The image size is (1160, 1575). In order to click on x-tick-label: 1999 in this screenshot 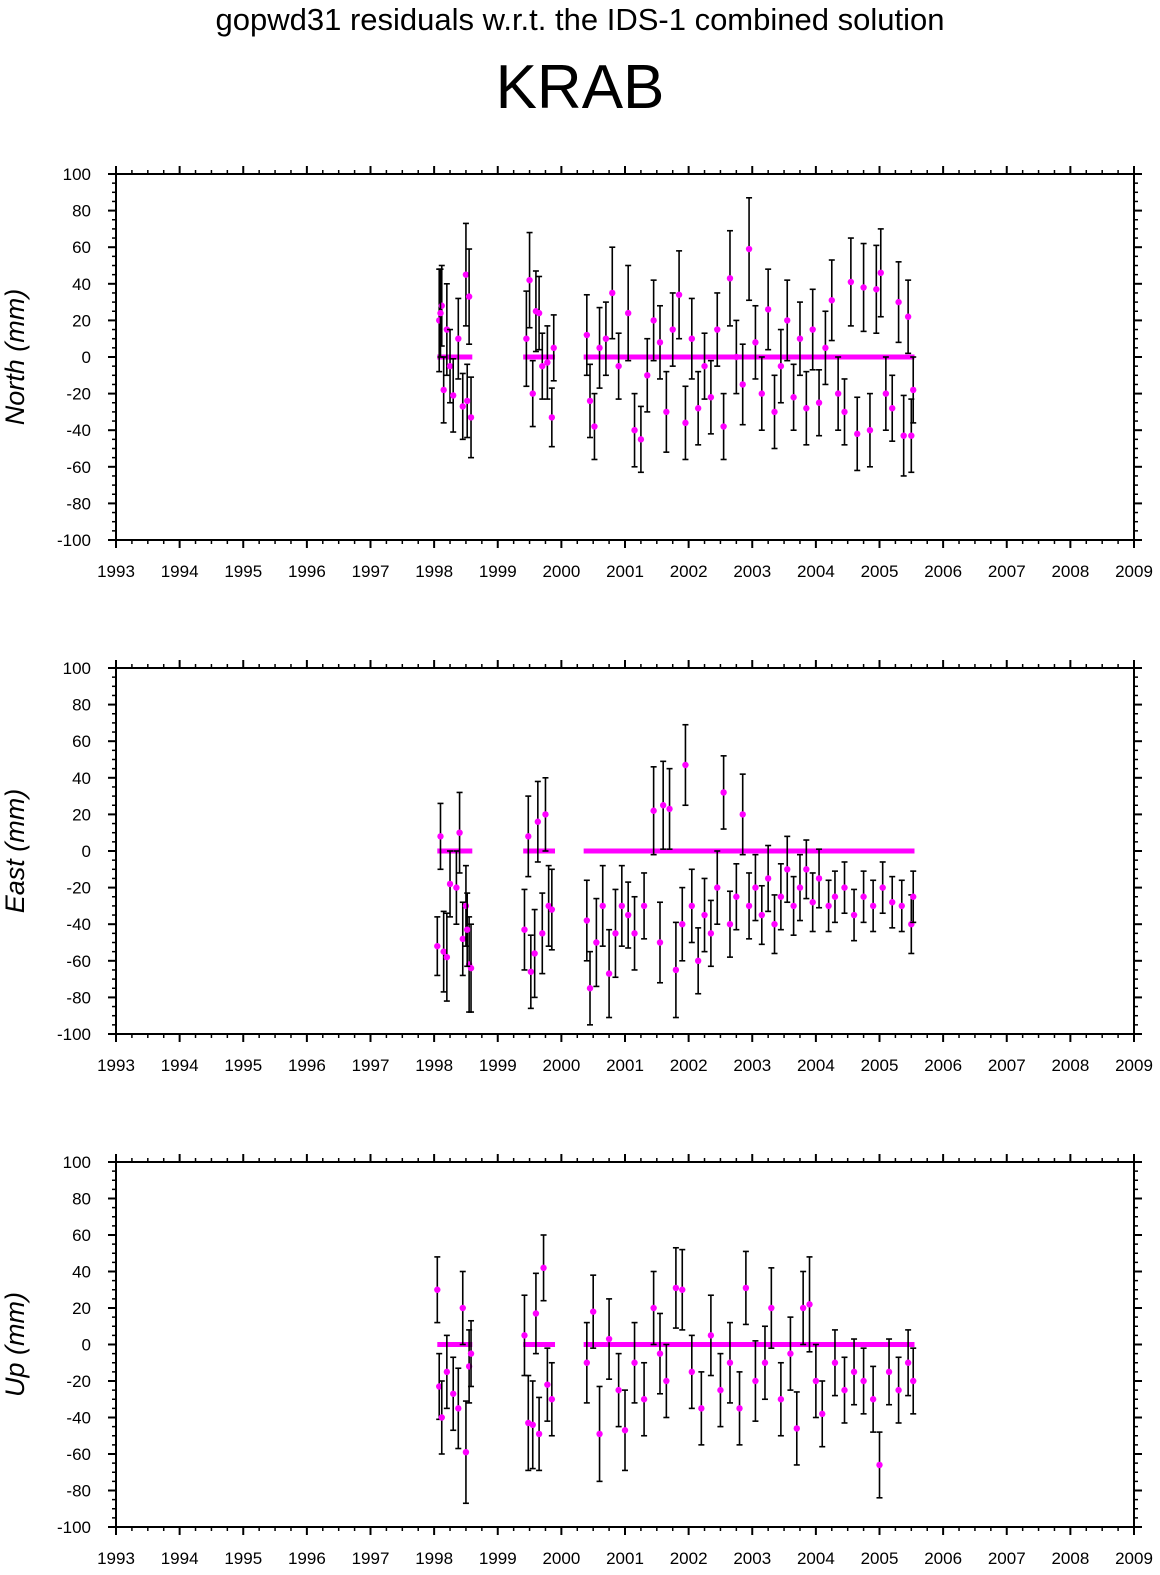, I will do `click(498, 1558)`.